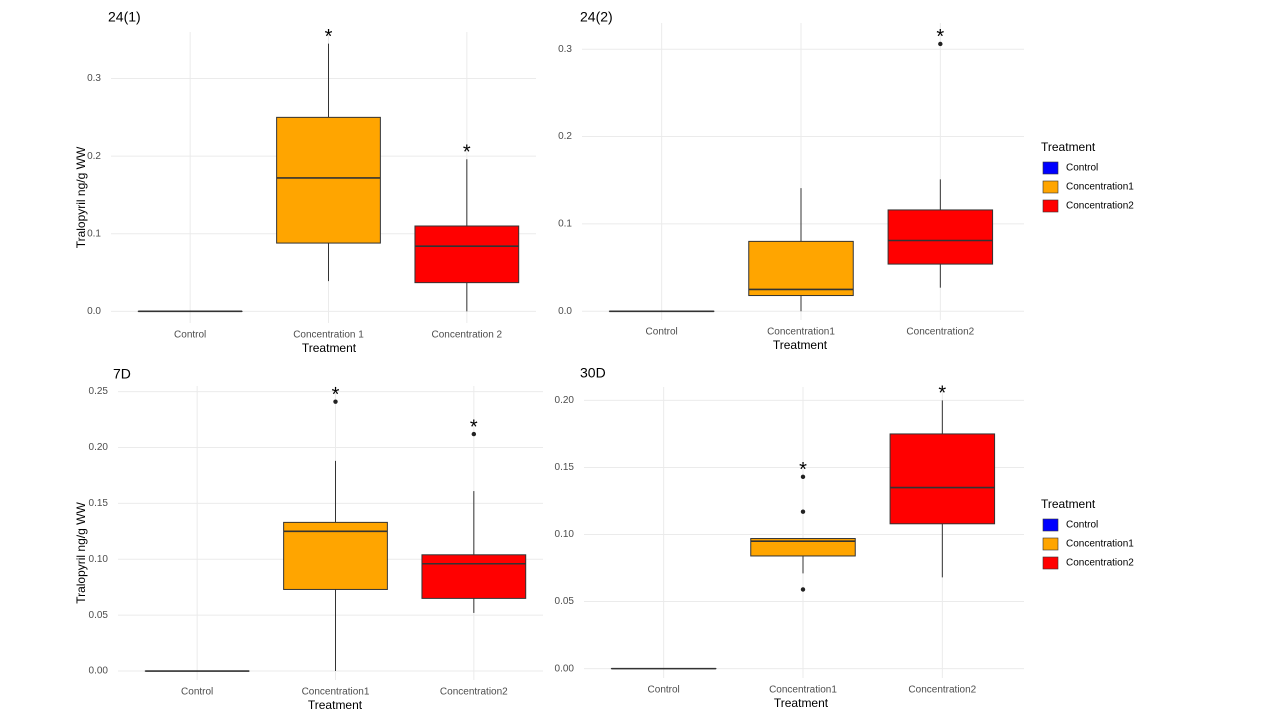 Image resolution: width=1280 pixels, height=720 pixels. I want to click on x-tick-label: Concentration 2, so click(467, 335).